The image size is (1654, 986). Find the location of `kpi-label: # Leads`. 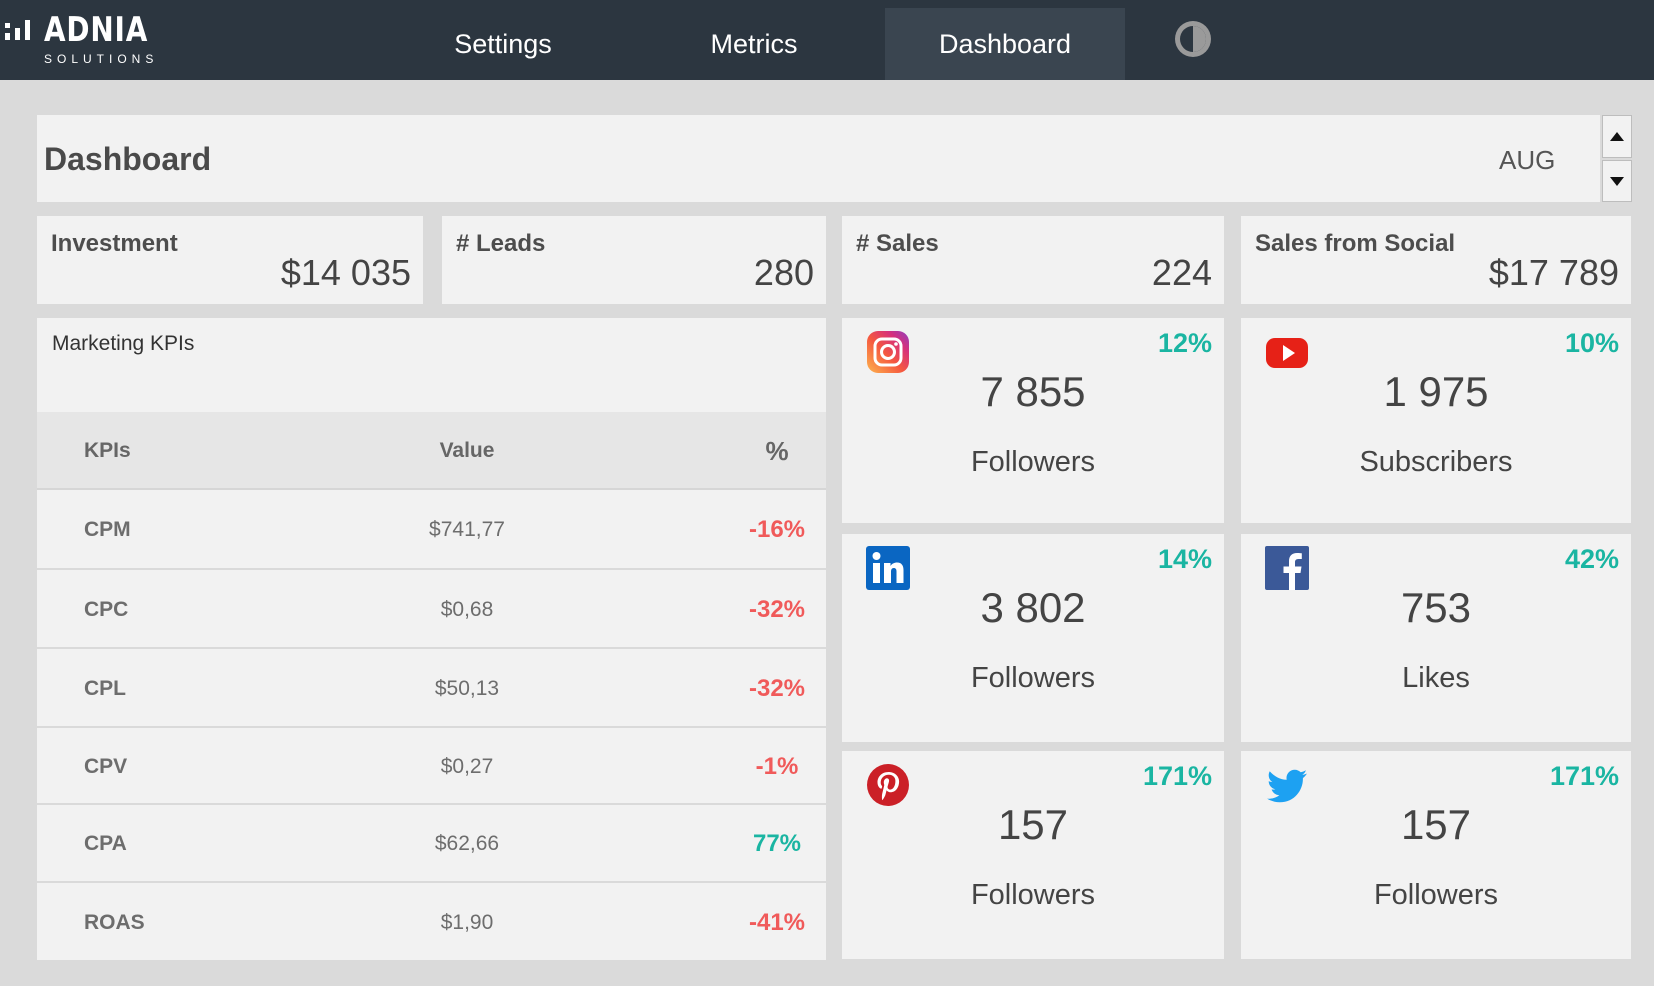

kpi-label: # Leads is located at coordinates (501, 243).